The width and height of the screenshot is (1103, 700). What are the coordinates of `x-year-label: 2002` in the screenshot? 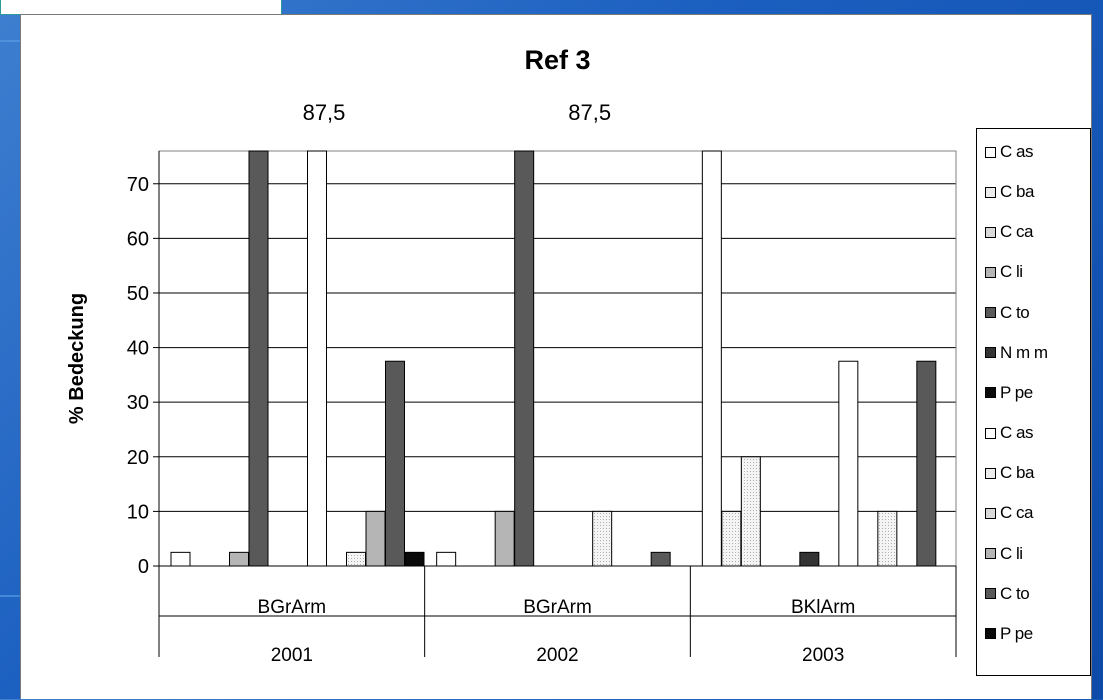 It's located at (557, 655).